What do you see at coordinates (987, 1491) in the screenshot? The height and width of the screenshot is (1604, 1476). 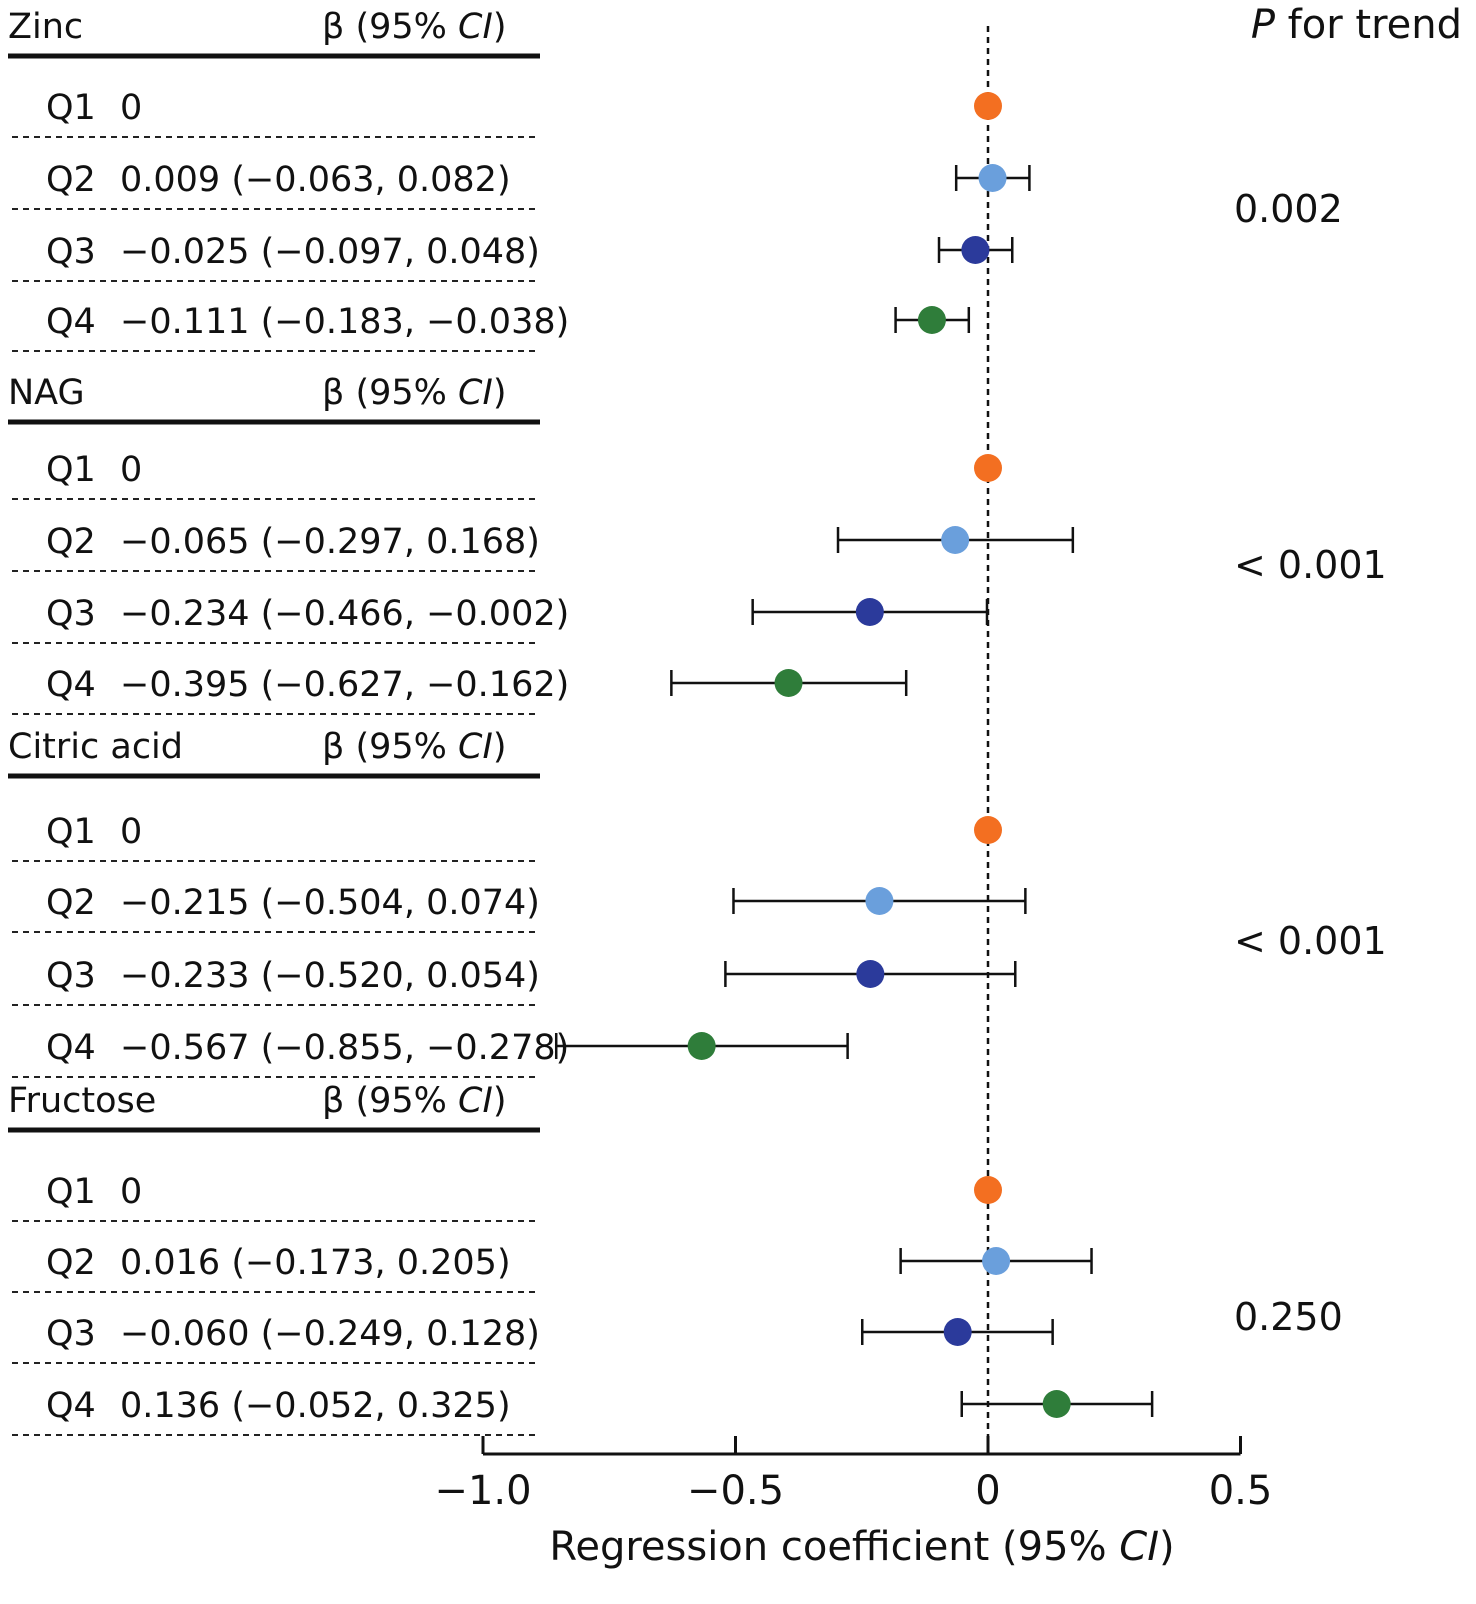 I see `x-tick-label: 0` at bounding box center [987, 1491].